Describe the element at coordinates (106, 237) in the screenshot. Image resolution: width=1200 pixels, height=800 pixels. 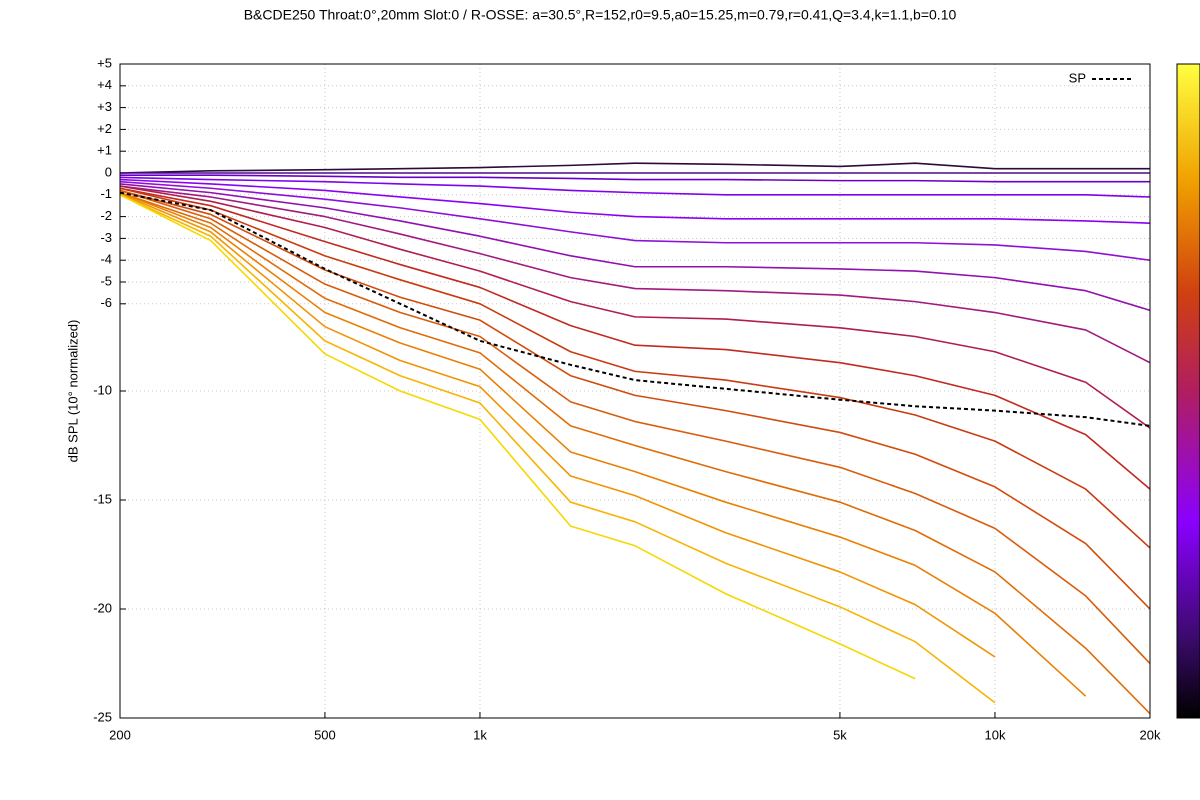
I see `y-tick-label: -3` at that location.